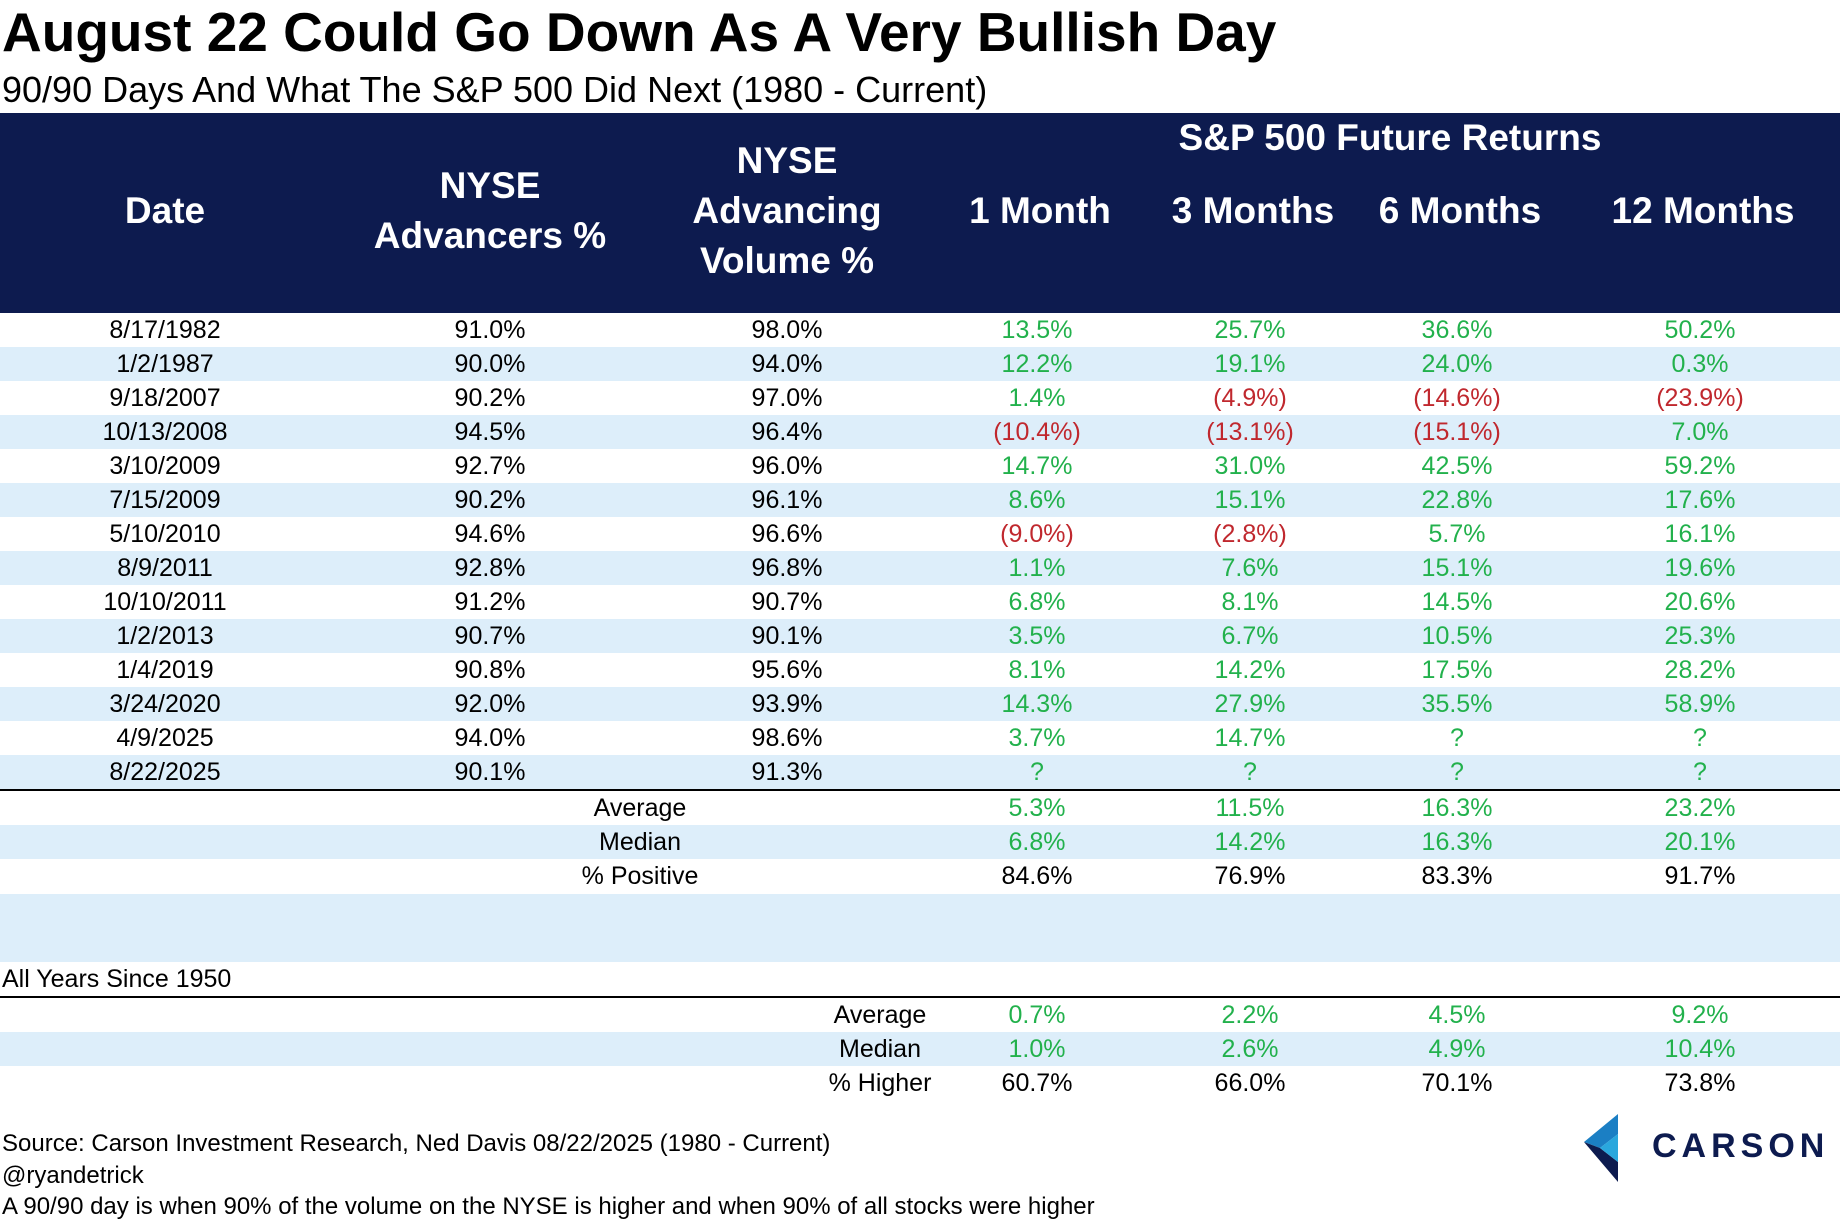 The width and height of the screenshot is (1840, 1223). Describe the element at coordinates (1700, 1083) in the screenshot. I see `all-years-value: 73.8%` at that location.